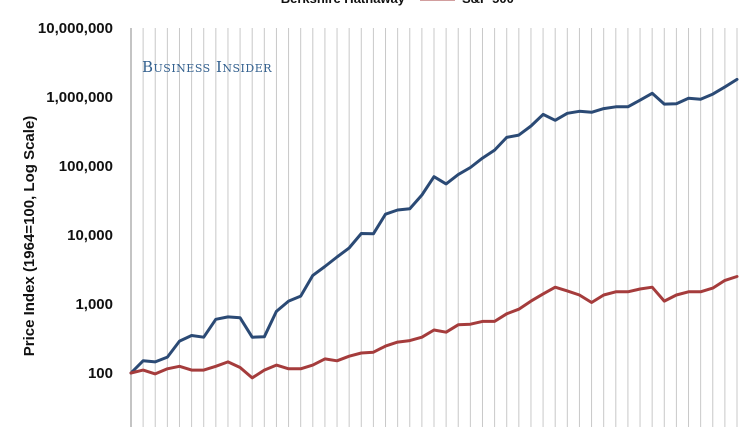 This screenshot has width=750, height=430. Describe the element at coordinates (75, 28) in the screenshot. I see `y-tick-label: 10,000,000` at that location.